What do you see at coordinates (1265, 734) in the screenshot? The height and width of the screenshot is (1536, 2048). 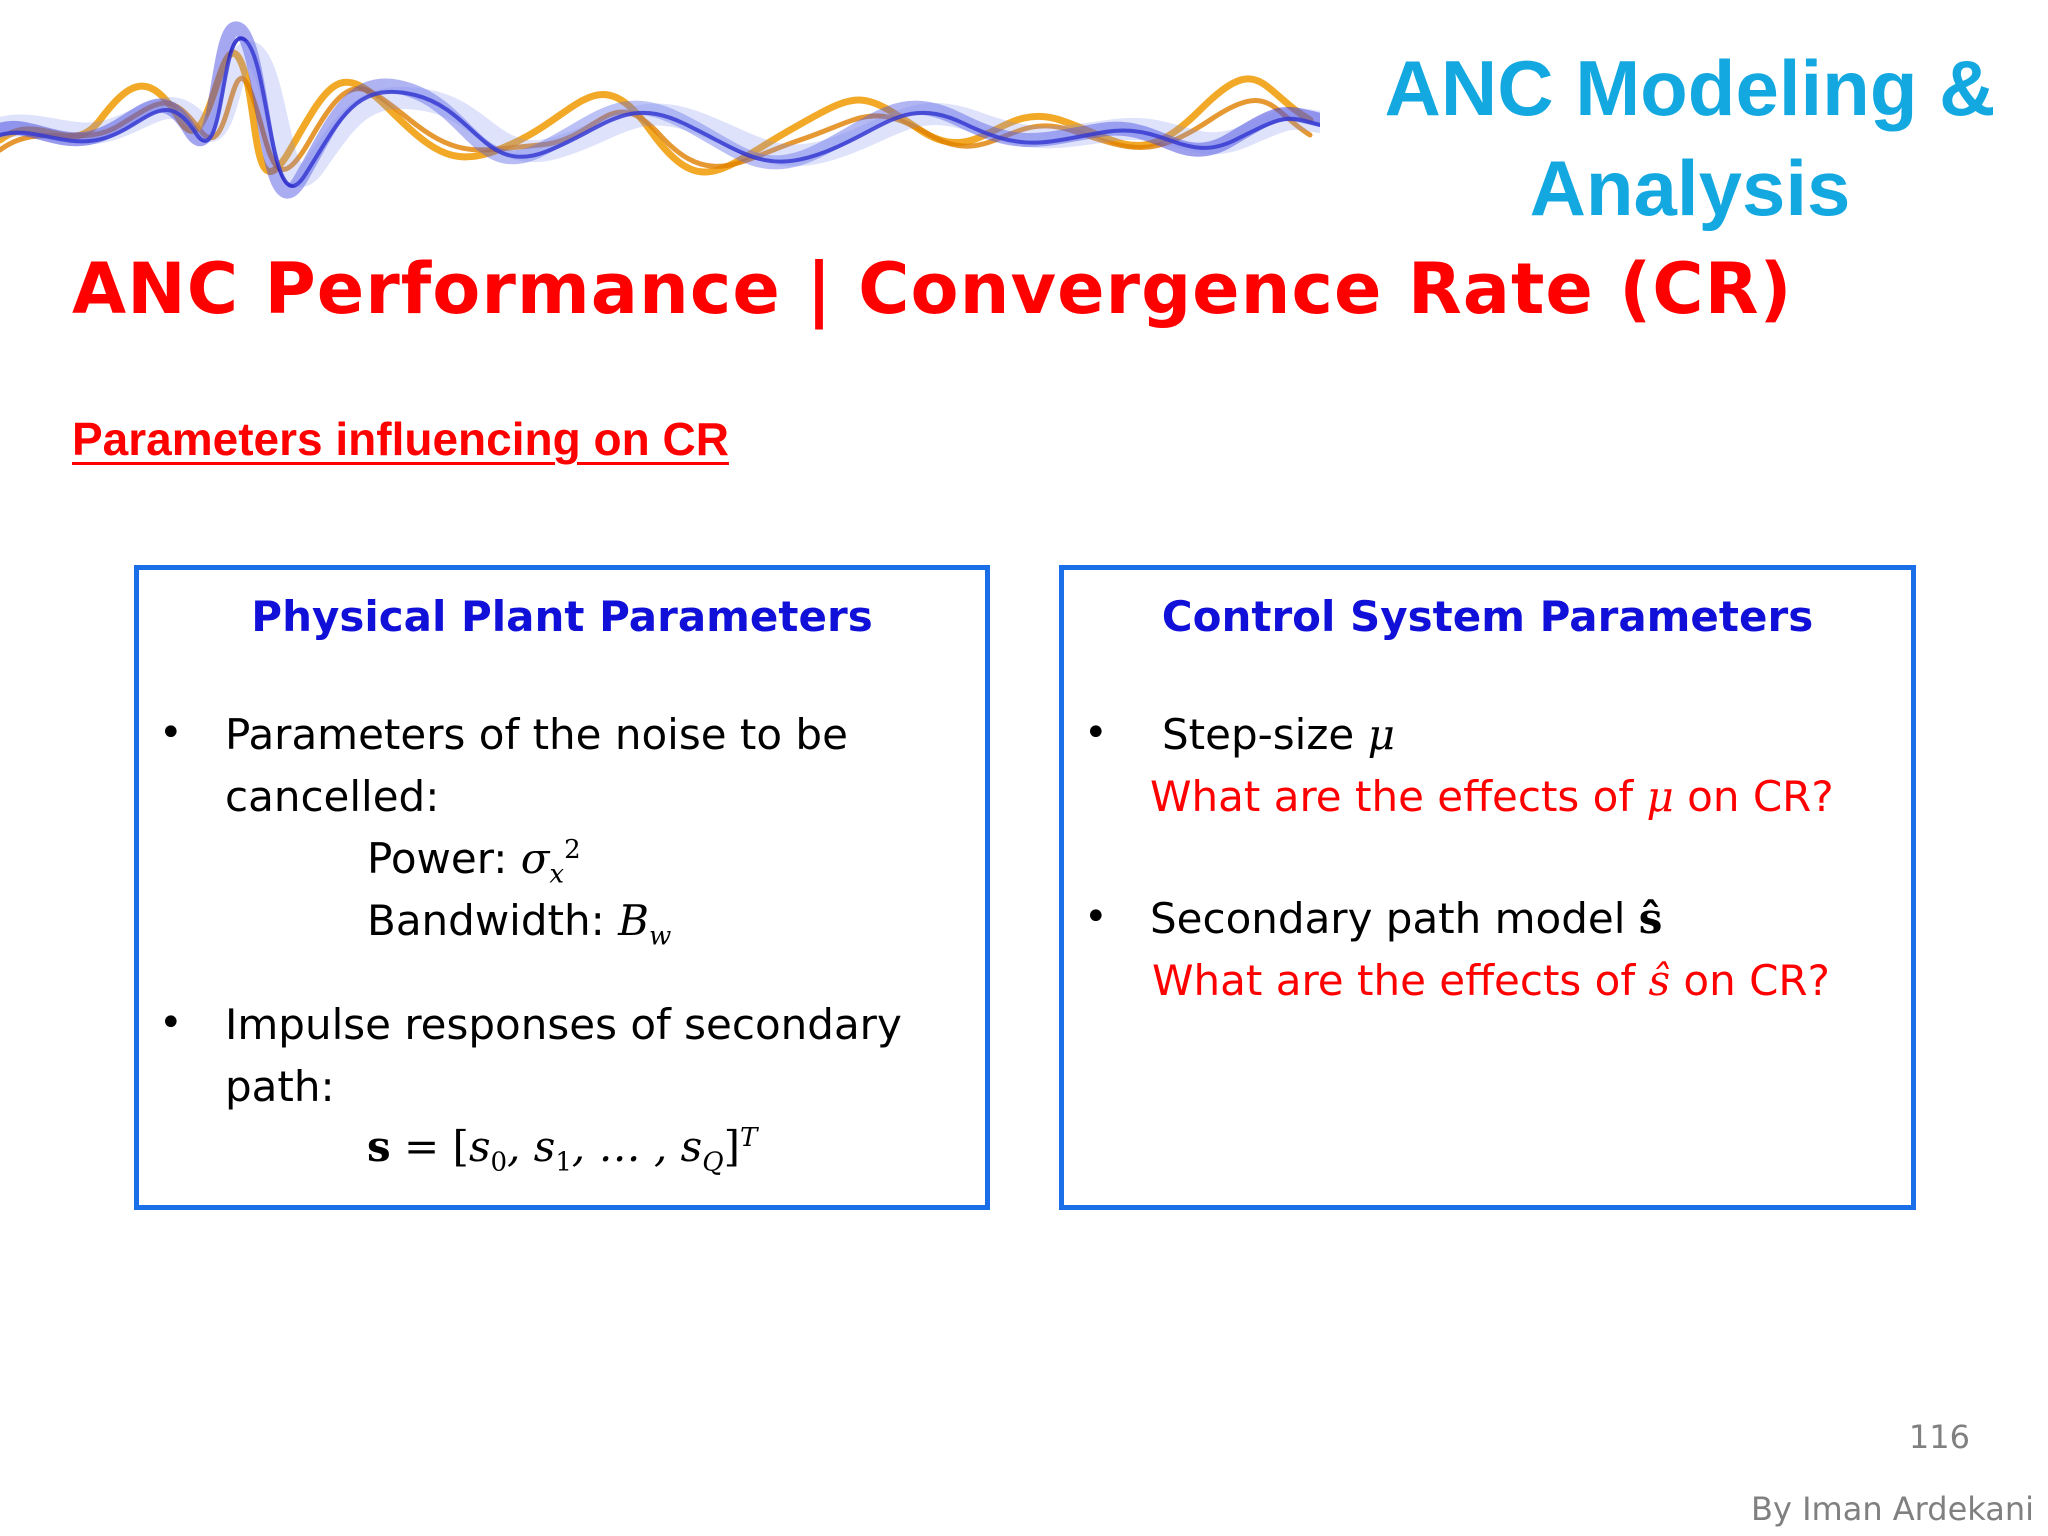 I see `step-size-label: Step-size` at bounding box center [1265, 734].